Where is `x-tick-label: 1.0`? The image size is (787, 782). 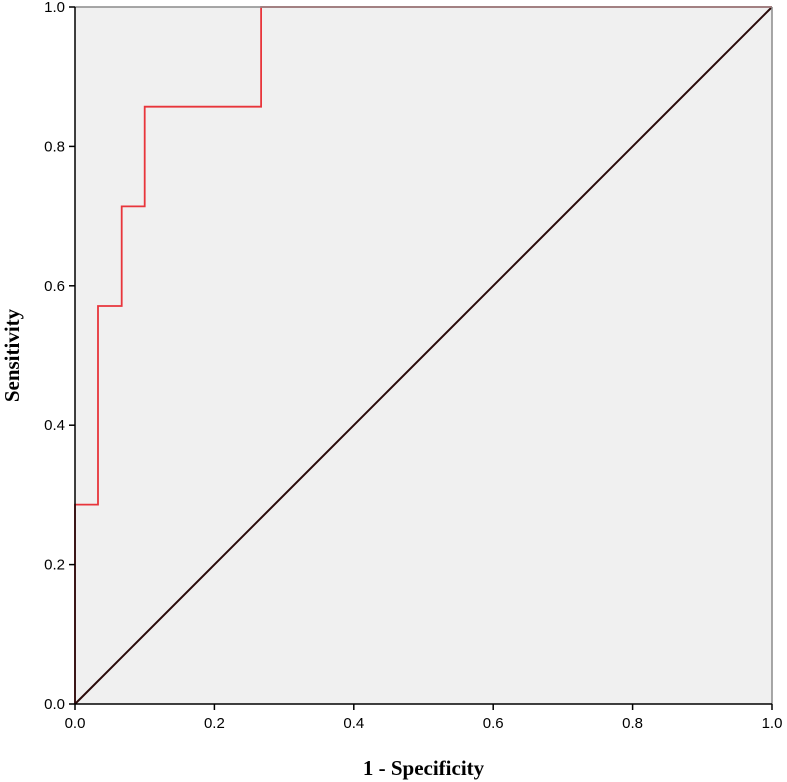 x-tick-label: 1.0 is located at coordinates (772, 723).